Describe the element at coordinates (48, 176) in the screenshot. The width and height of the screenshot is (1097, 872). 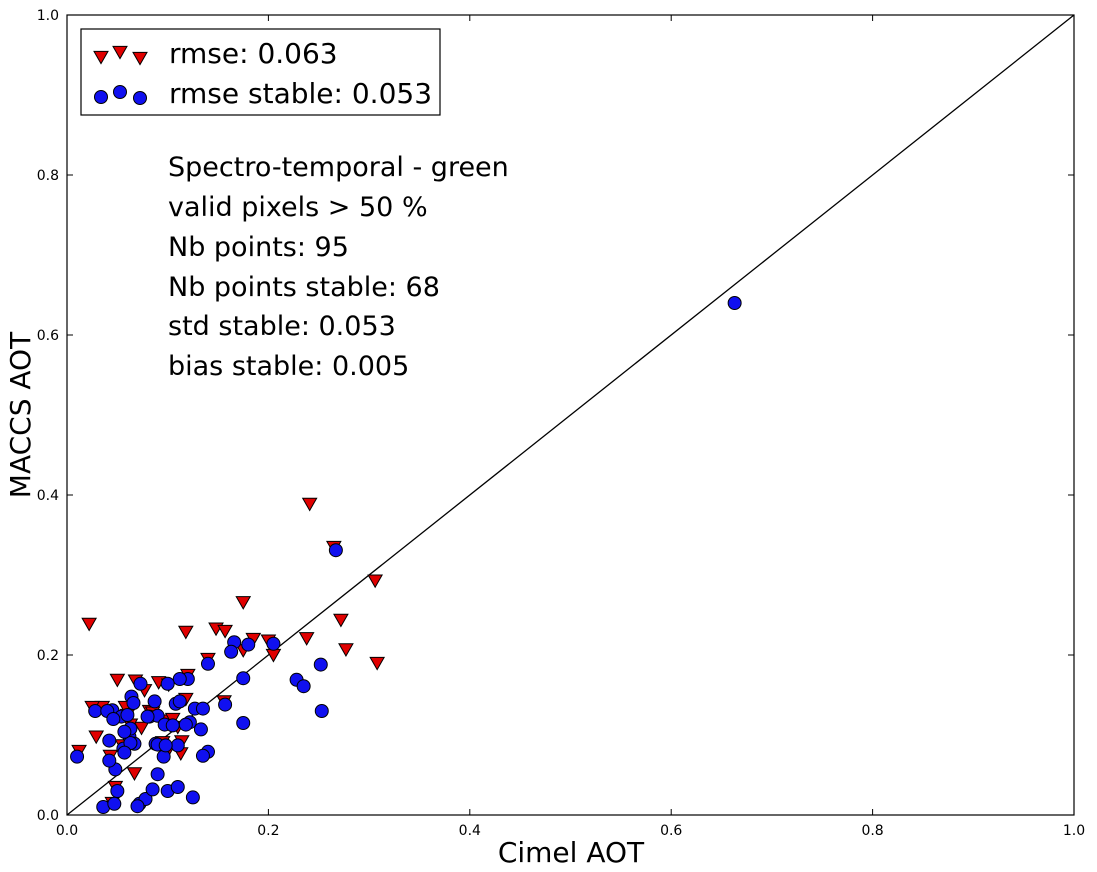
I see `y-tick-label-4: 0.8` at that location.